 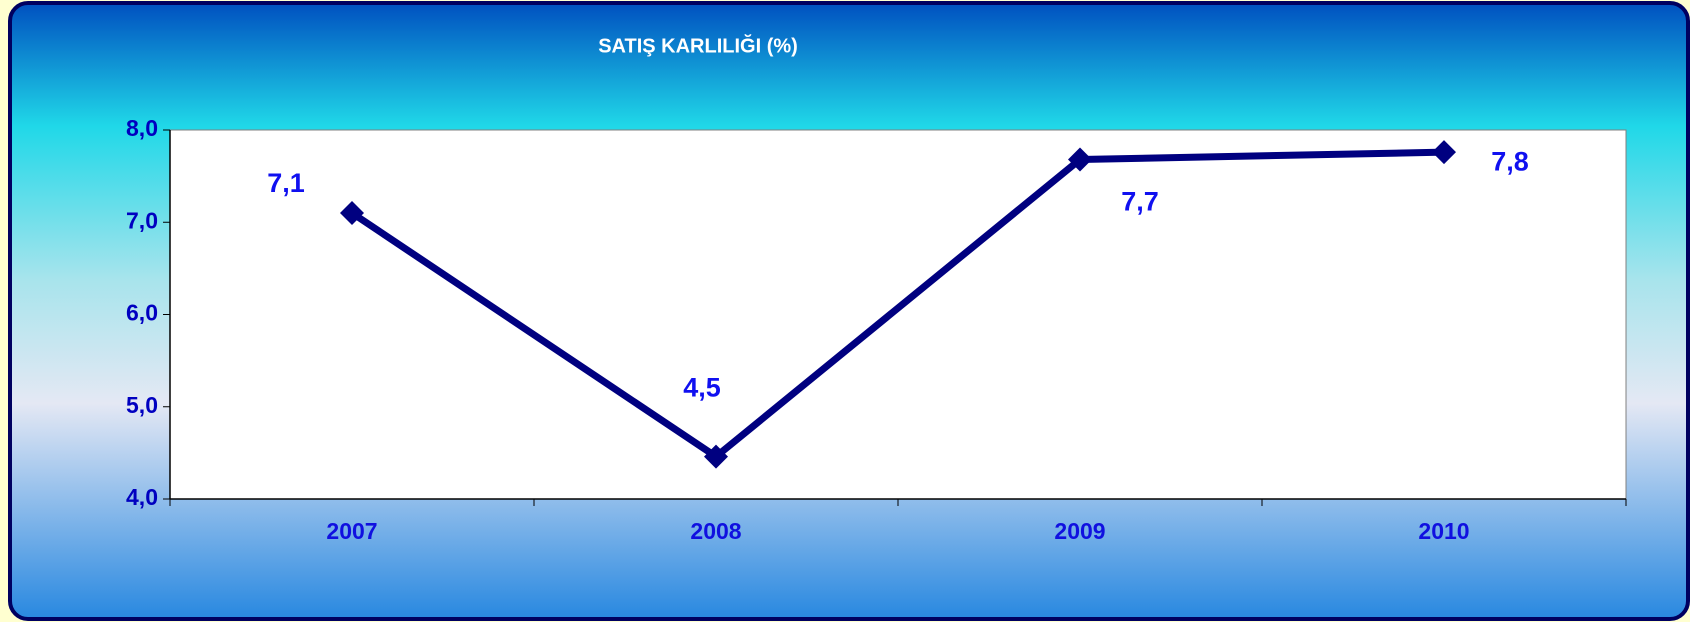 I want to click on data-label: 7,7, so click(x=1140, y=202).